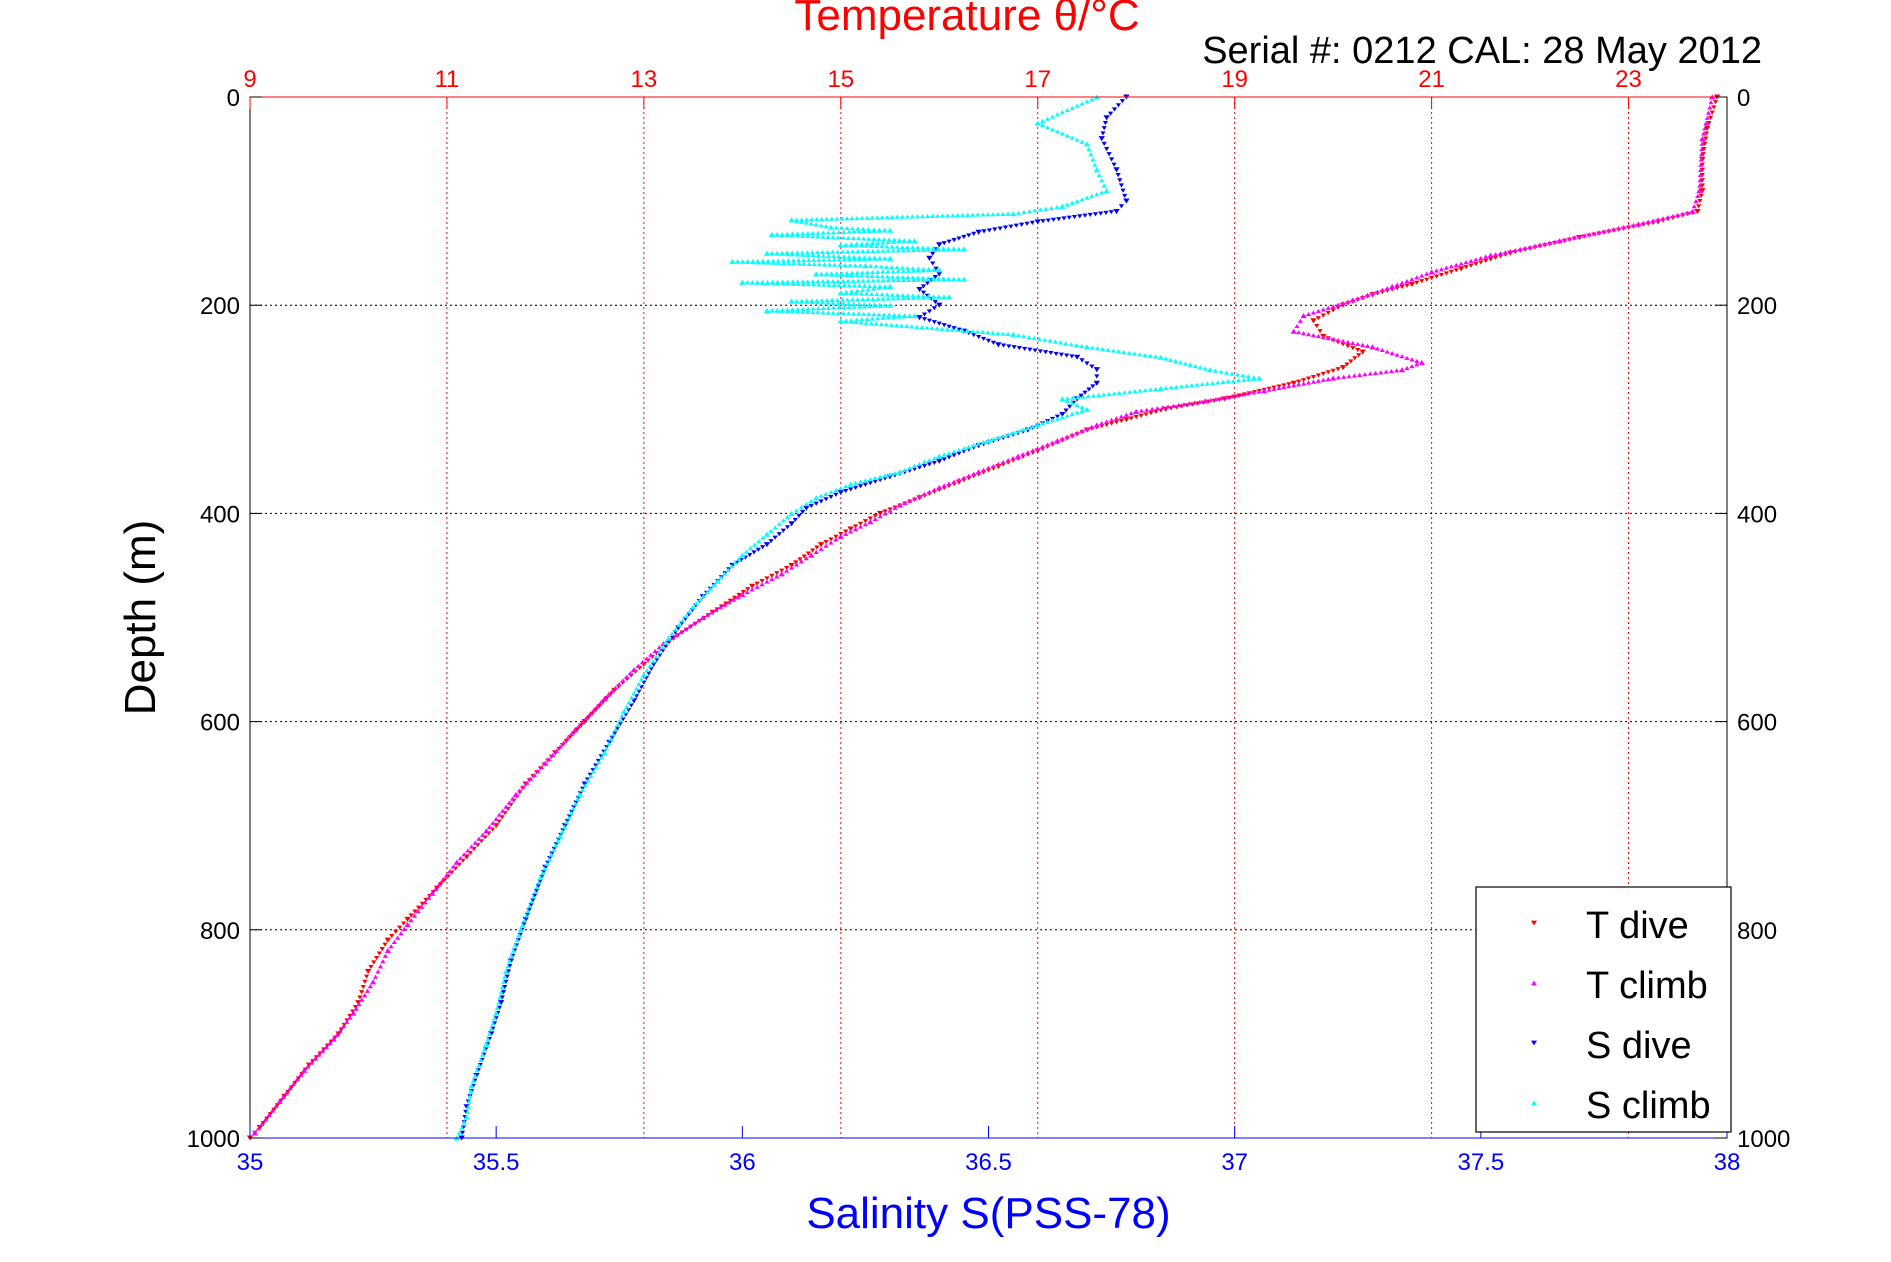 The image size is (1891, 1262). What do you see at coordinates (1534, 1043) in the screenshot?
I see `legend-marker` at bounding box center [1534, 1043].